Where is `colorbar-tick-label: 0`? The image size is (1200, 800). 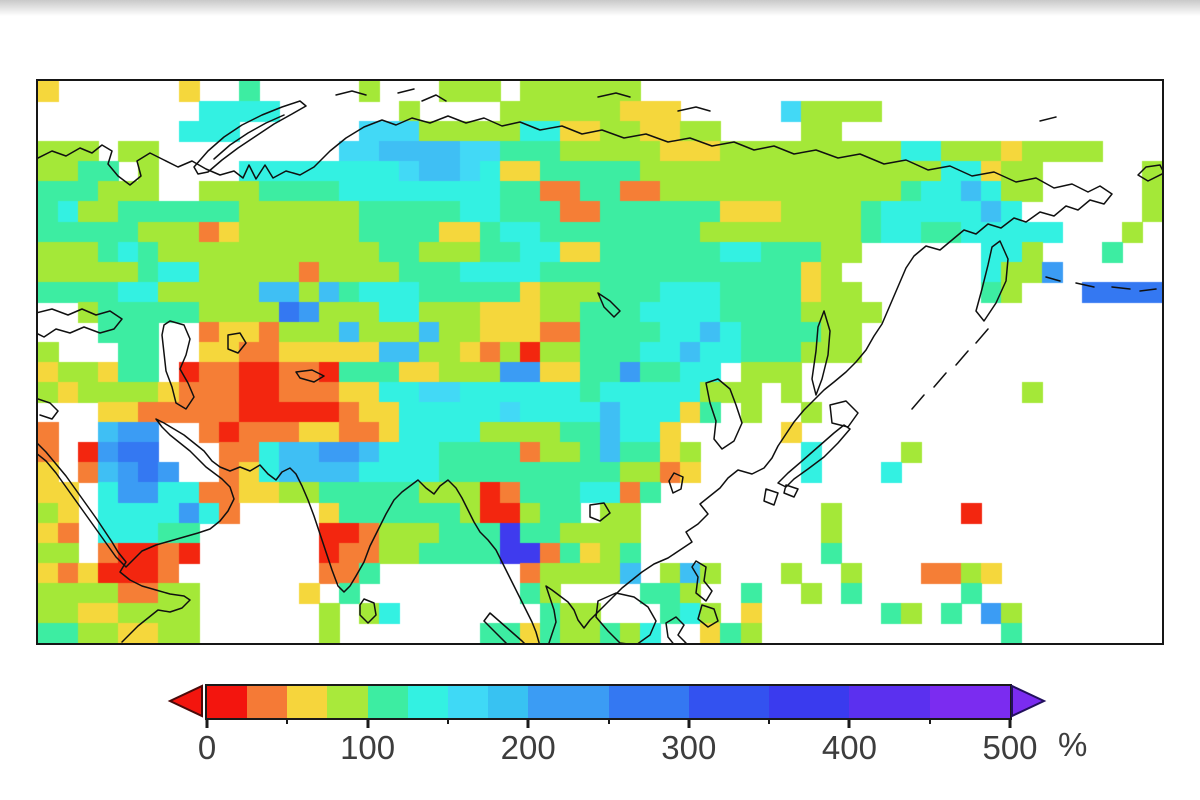 colorbar-tick-label: 0 is located at coordinates (207, 747).